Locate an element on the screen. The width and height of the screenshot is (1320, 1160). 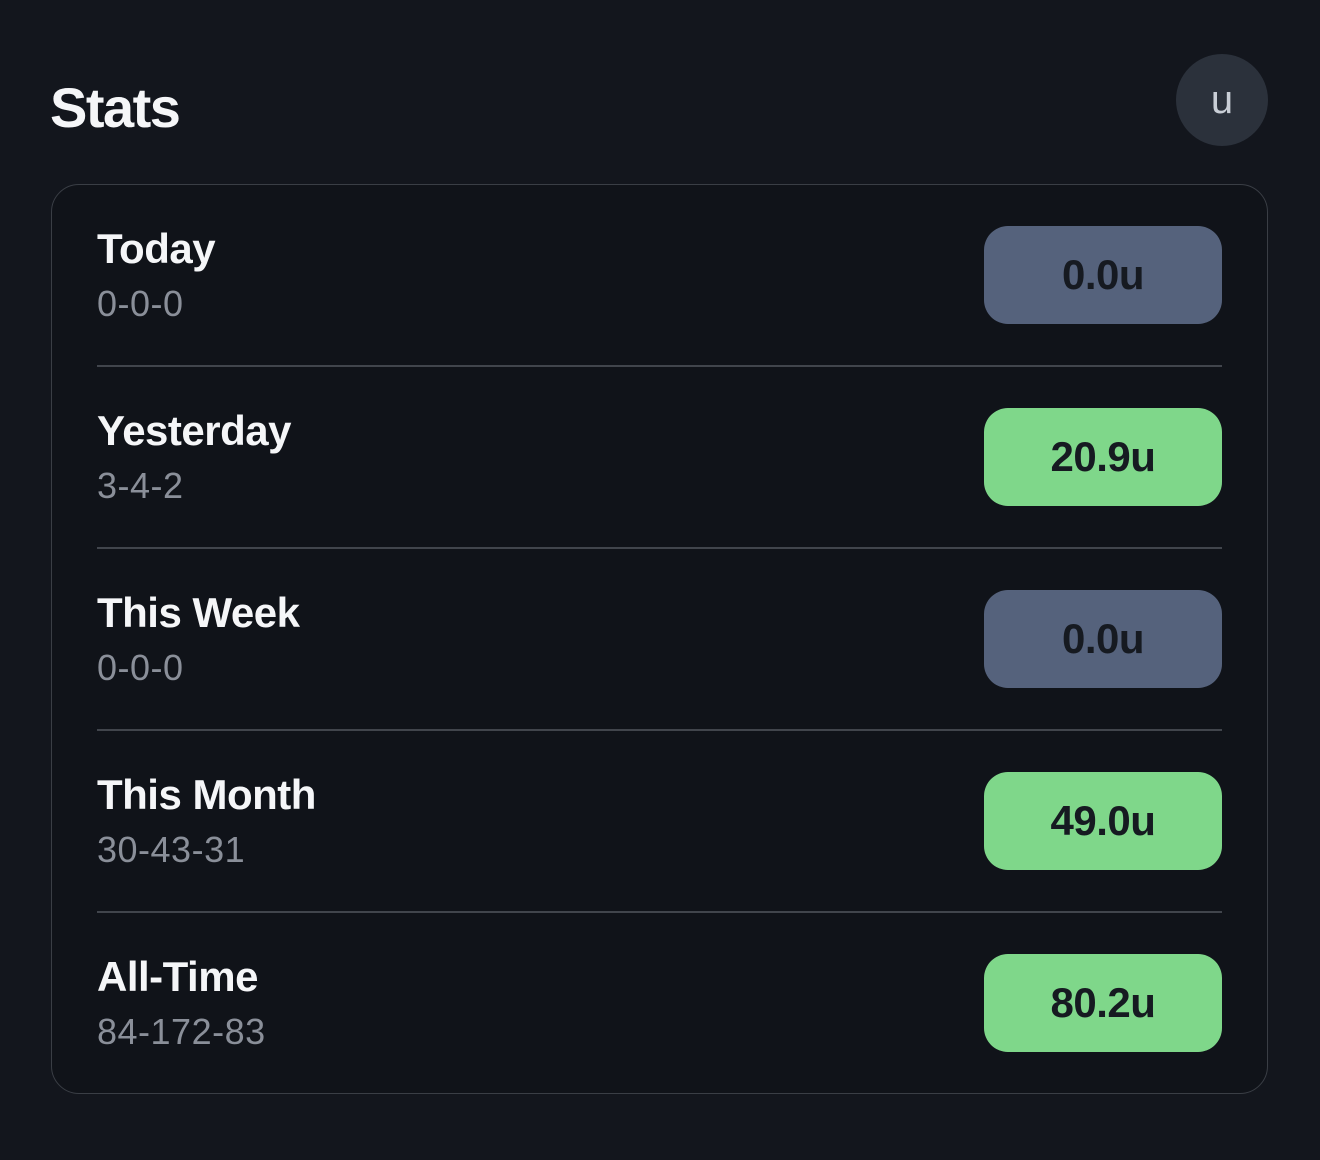
stat-row-text: Today 0-0-0 is located at coordinates (156, 275).